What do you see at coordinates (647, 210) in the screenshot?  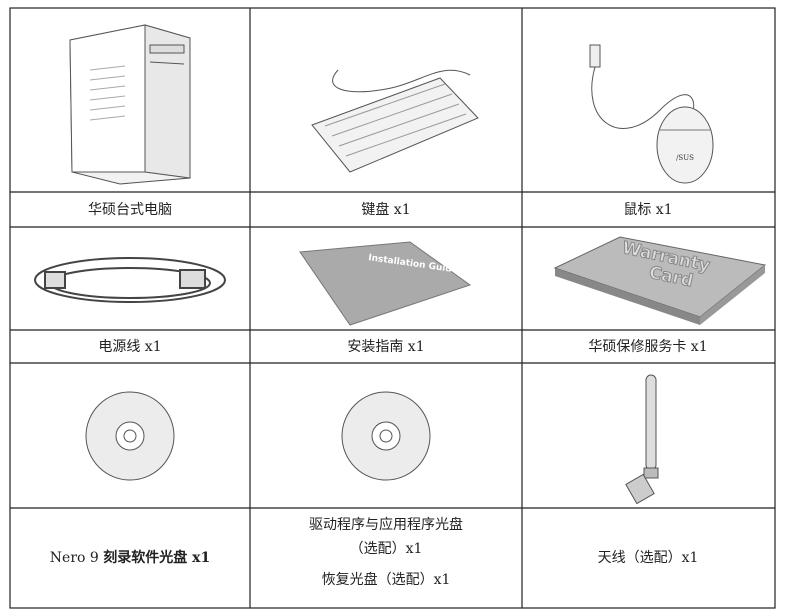 I see `item-label: 鼠标 x1` at bounding box center [647, 210].